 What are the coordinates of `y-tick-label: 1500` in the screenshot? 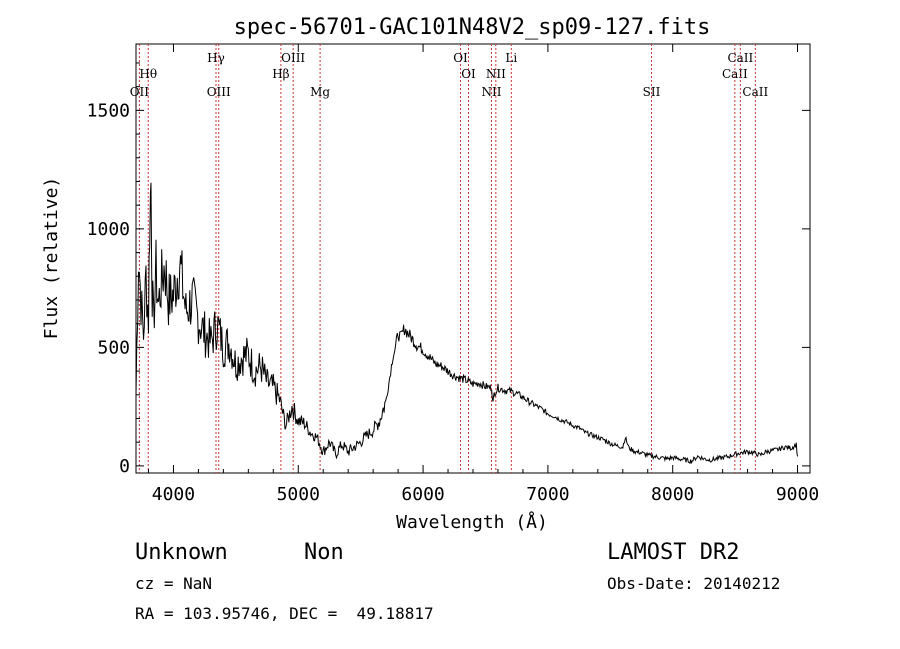 It's located at (108, 110).